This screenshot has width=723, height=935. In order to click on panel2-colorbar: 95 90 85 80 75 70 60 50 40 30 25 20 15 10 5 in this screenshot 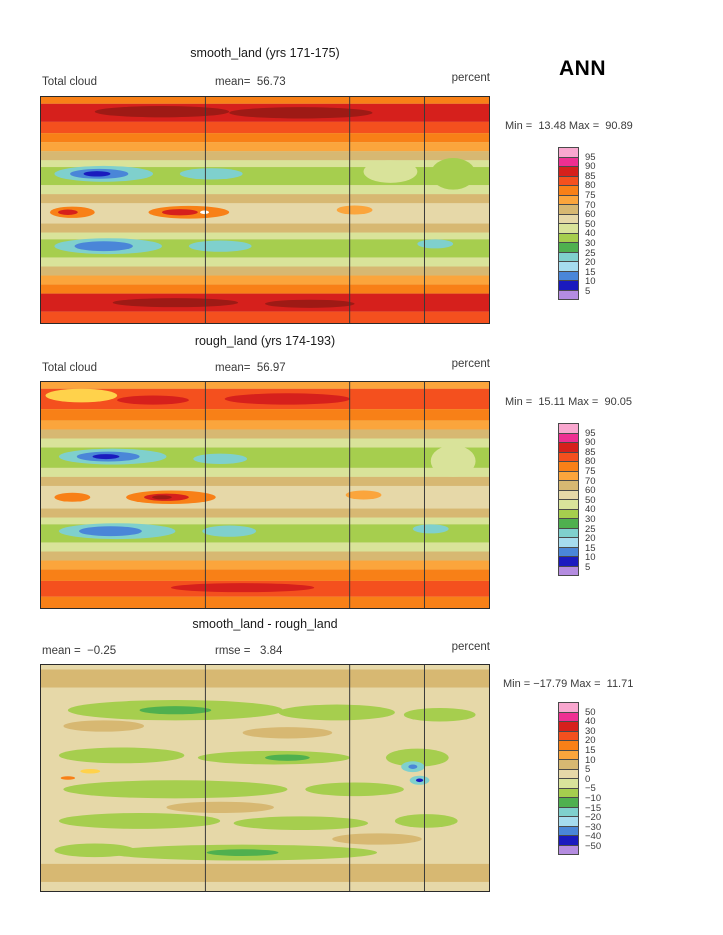, I will do `click(588, 499)`.